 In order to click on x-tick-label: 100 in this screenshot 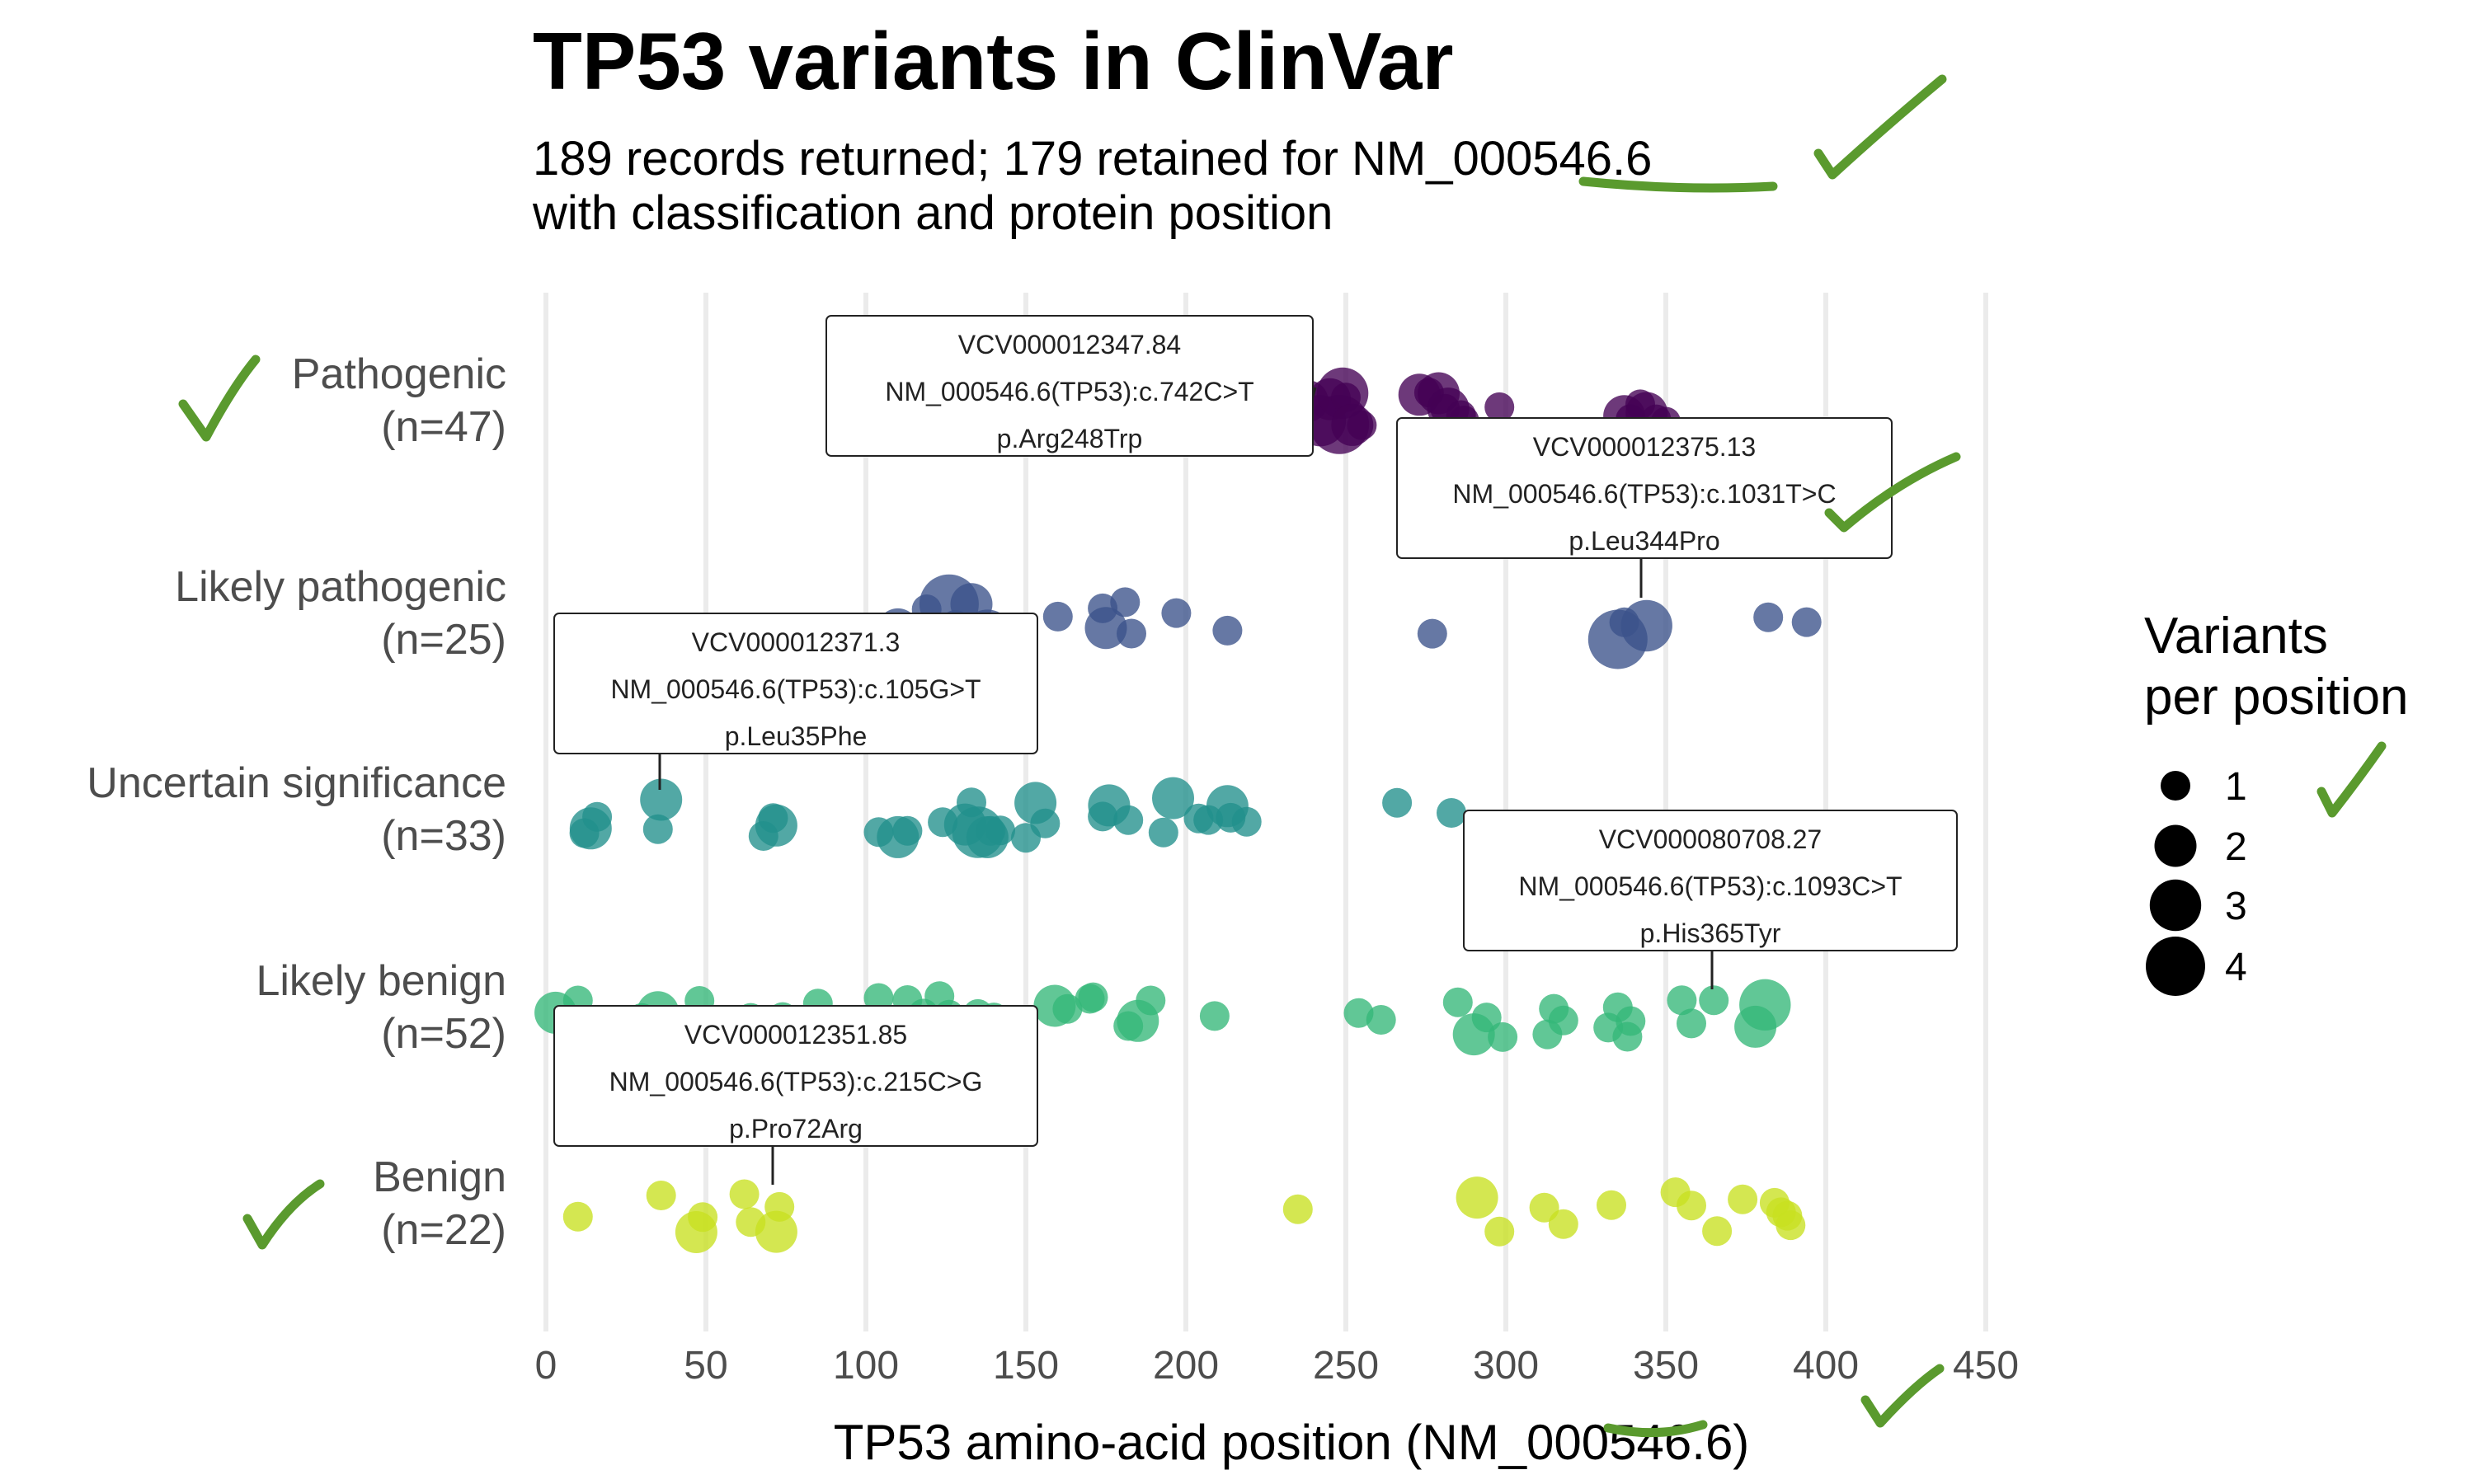, I will do `click(866, 1366)`.